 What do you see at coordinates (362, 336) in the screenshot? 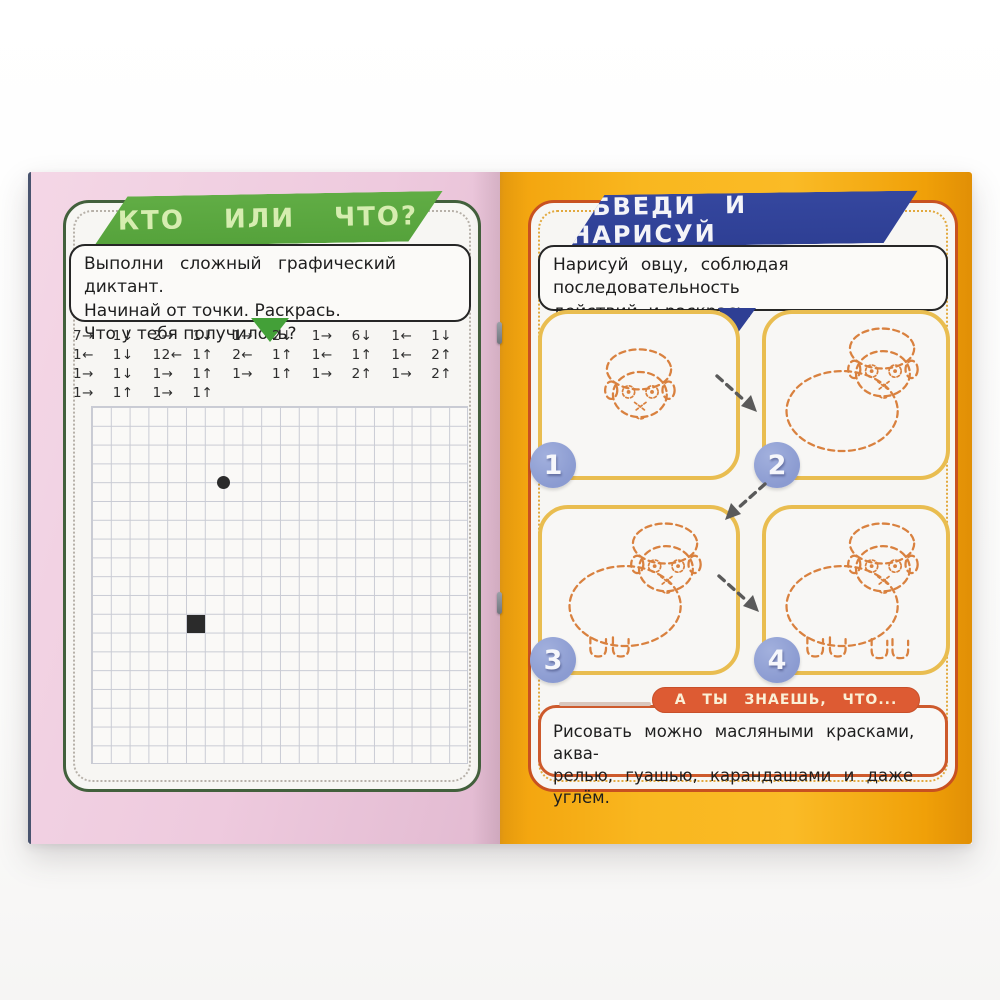
I see `dictation-step: 6↓` at bounding box center [362, 336].